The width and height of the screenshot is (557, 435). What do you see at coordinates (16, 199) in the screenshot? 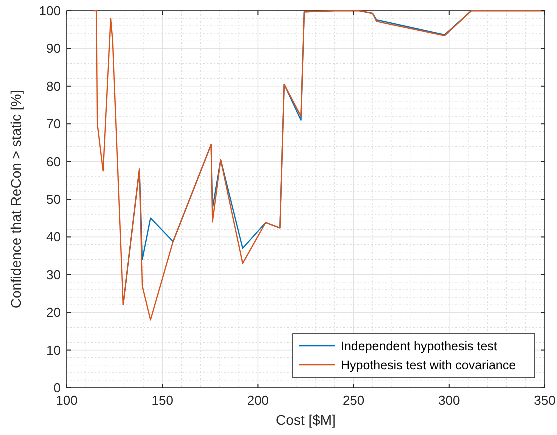
I see `y-axis-title: Confidence that ReCon > static [%]` at bounding box center [16, 199].